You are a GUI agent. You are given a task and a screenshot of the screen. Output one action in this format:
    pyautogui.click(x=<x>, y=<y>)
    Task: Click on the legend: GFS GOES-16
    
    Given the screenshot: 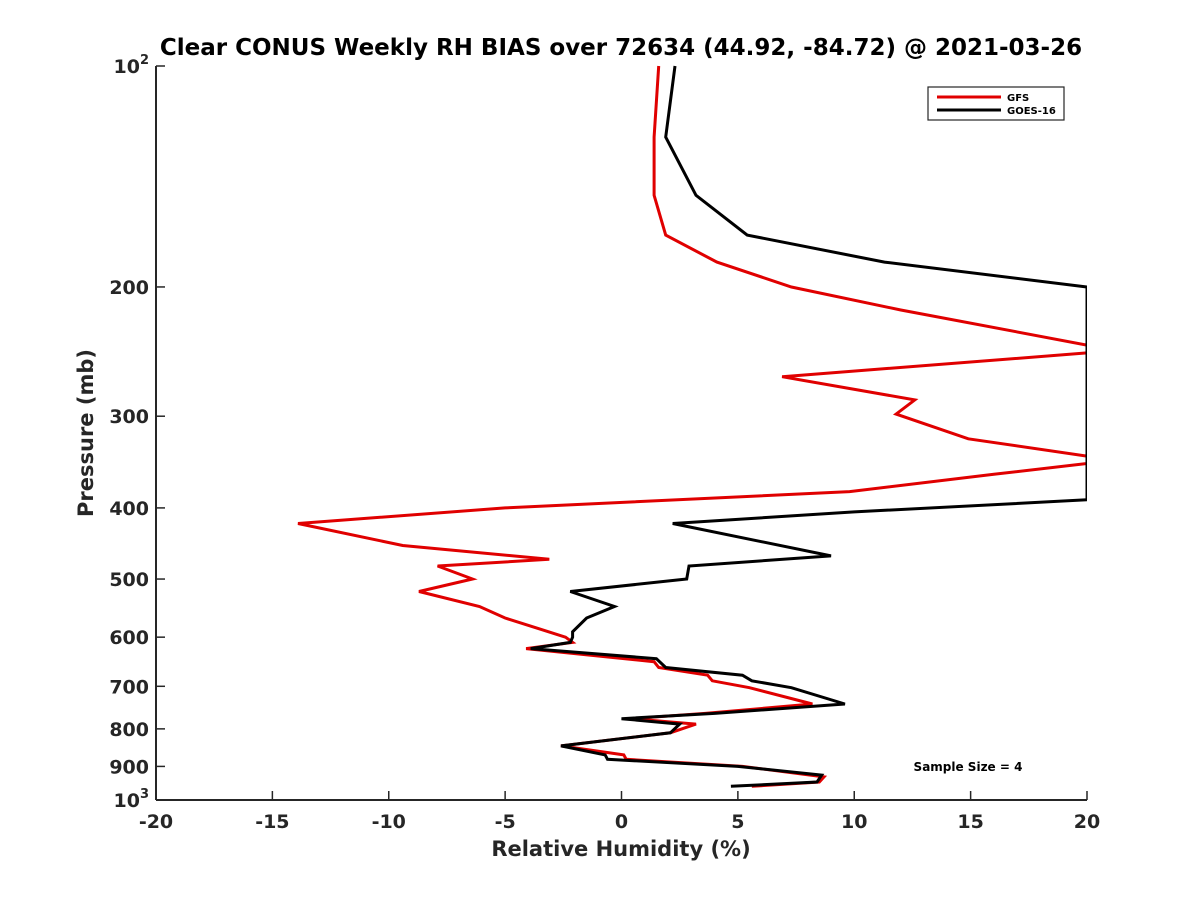 What is the action you would take?
    pyautogui.click(x=996, y=103)
    